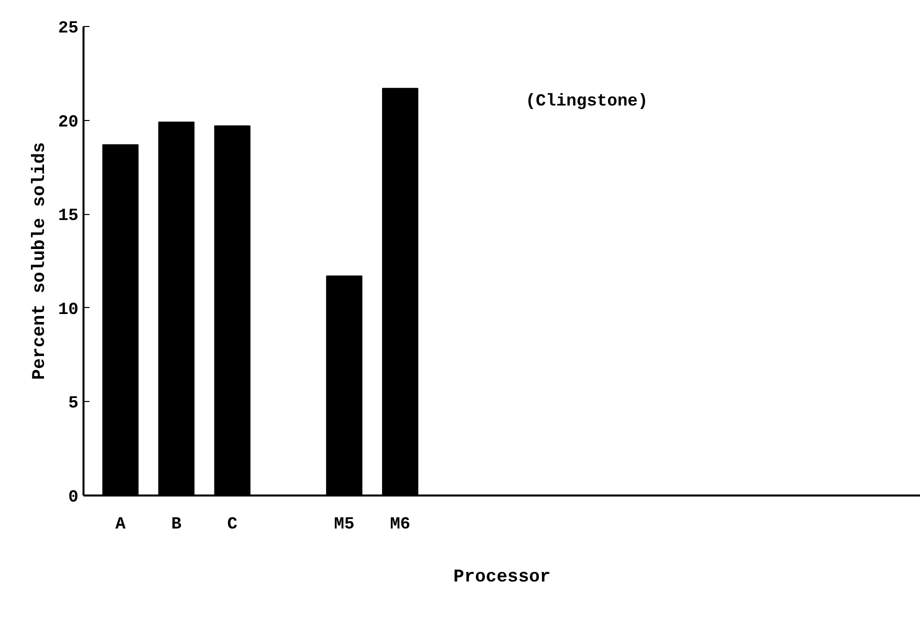 This screenshot has height=617, width=920. What do you see at coordinates (68, 122) in the screenshot?
I see `y-tick-label: 20` at bounding box center [68, 122].